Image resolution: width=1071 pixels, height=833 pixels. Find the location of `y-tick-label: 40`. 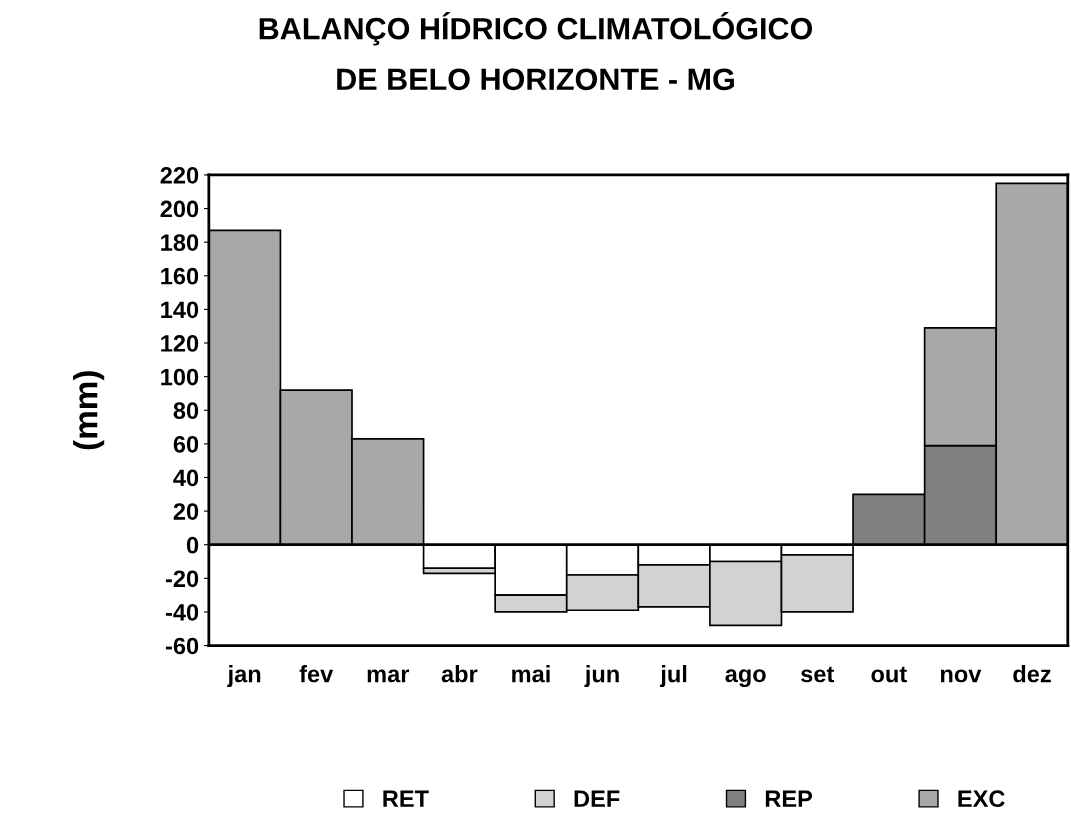

y-tick-label: 40 is located at coordinates (186, 478).